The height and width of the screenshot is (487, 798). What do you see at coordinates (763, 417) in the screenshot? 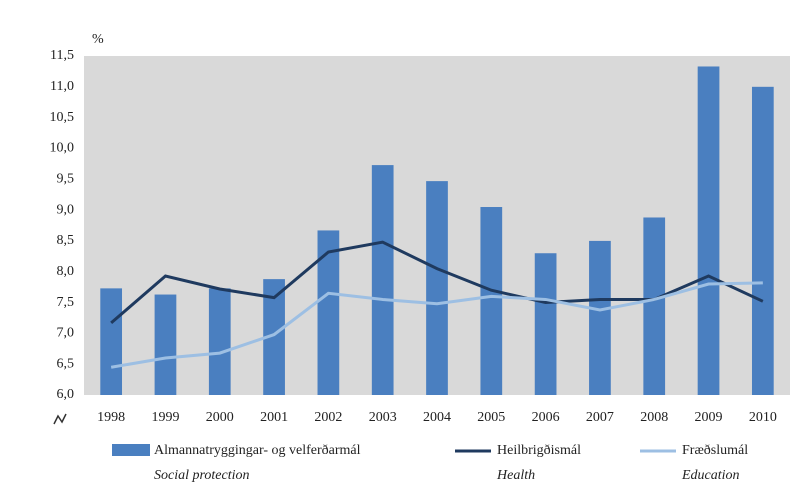
I see `x-tick-label: 2010` at bounding box center [763, 417].